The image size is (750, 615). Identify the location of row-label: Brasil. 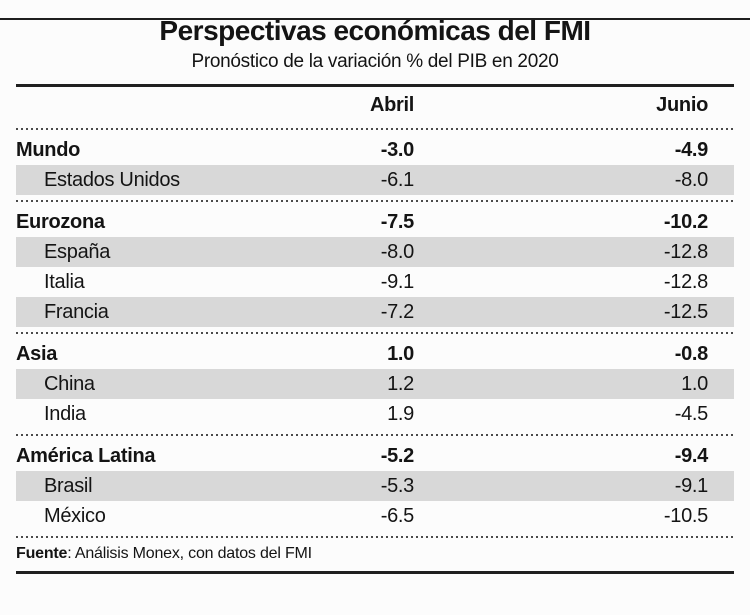
(68, 485).